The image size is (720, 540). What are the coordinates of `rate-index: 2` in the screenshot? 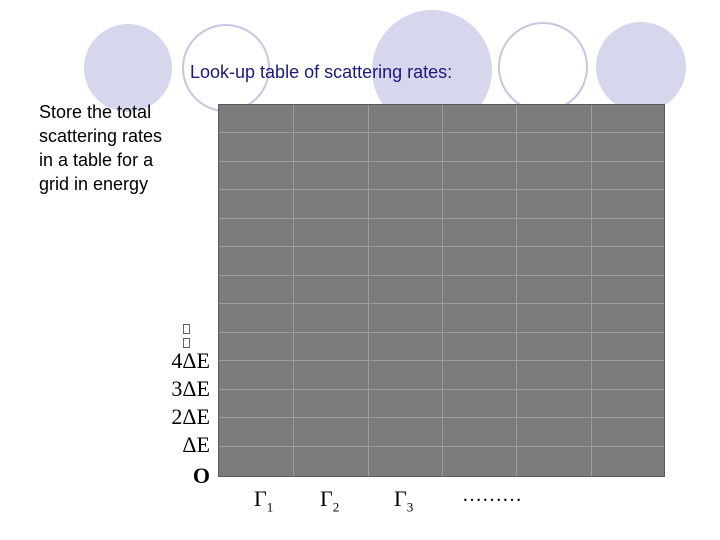 It's located at (336, 507).